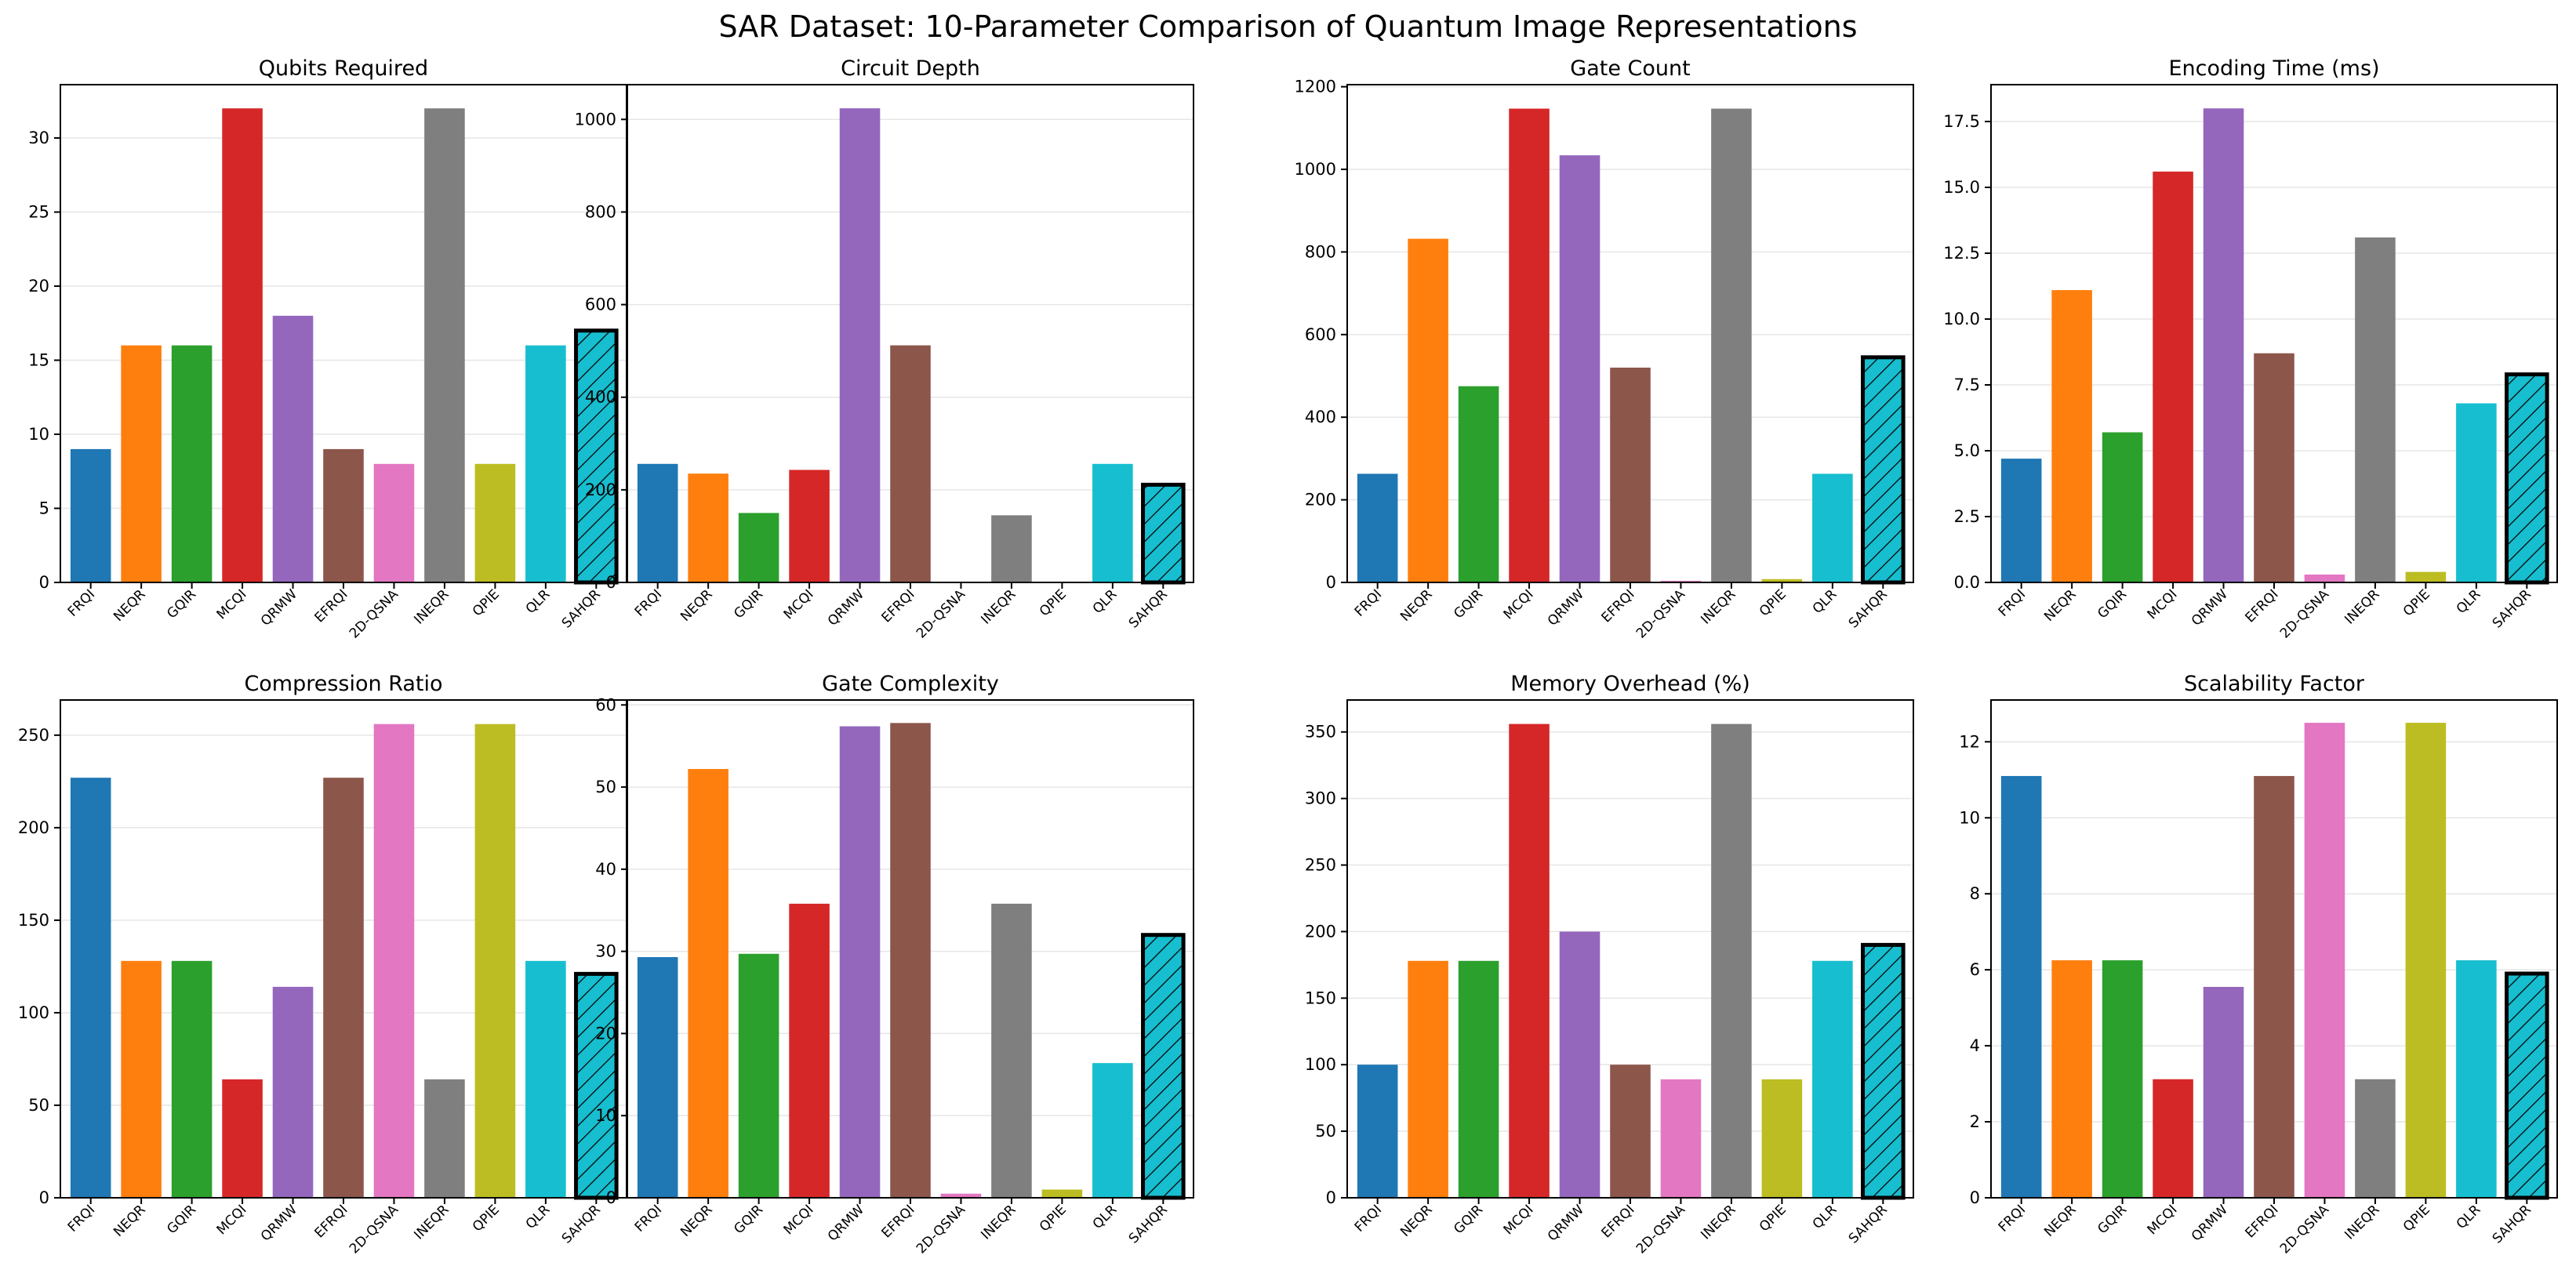 The height and width of the screenshot is (1284, 2576). Describe the element at coordinates (33, 1012) in the screenshot. I see `y-tick-label: 100` at that location.